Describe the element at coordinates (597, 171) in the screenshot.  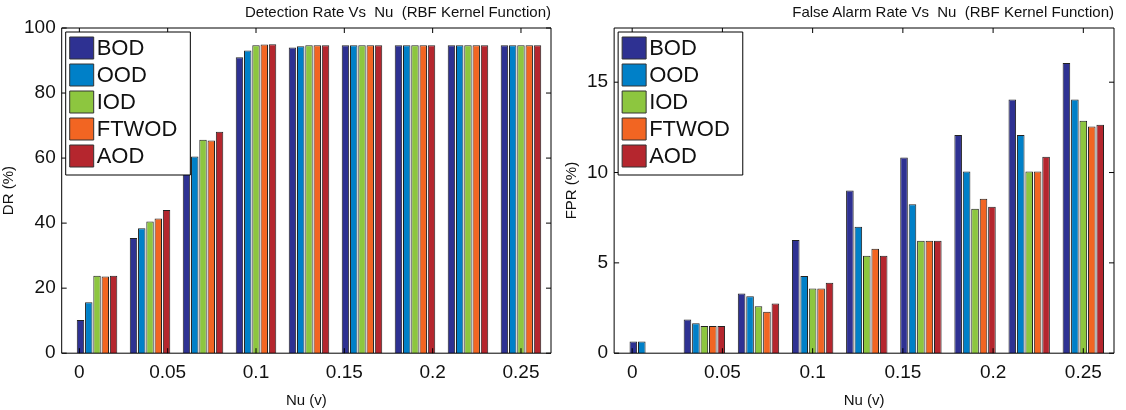
I see `y-tick-label: 10` at that location.